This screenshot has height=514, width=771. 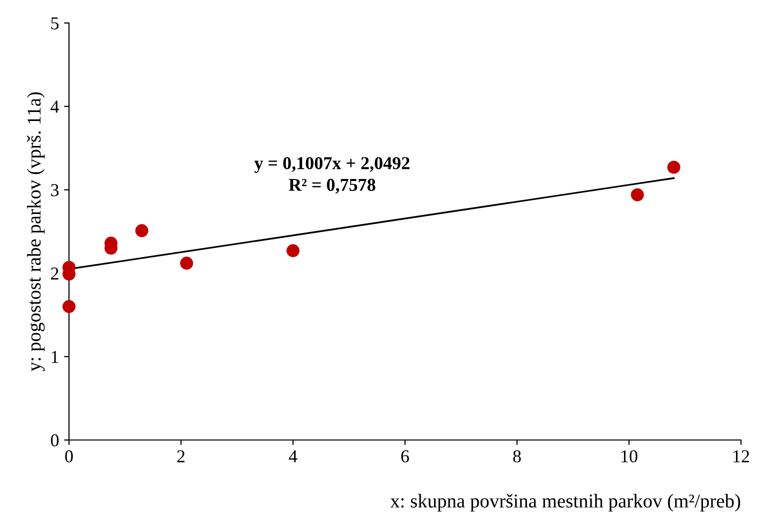 What do you see at coordinates (630, 456) in the screenshot?
I see `x-tick-label: 10` at bounding box center [630, 456].